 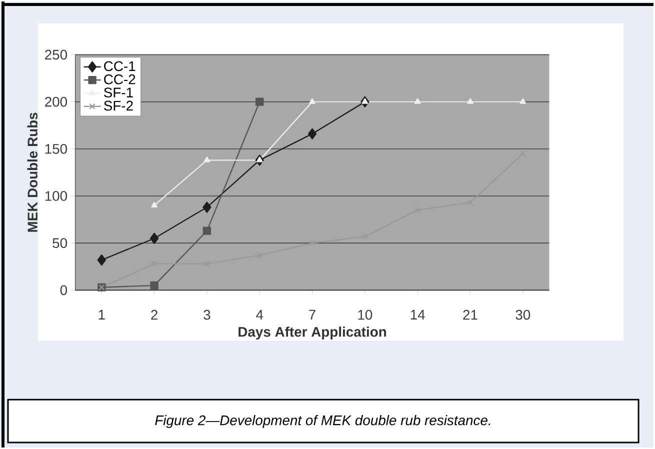 What do you see at coordinates (417, 315) in the screenshot?
I see `x-tick-label: 14` at bounding box center [417, 315].